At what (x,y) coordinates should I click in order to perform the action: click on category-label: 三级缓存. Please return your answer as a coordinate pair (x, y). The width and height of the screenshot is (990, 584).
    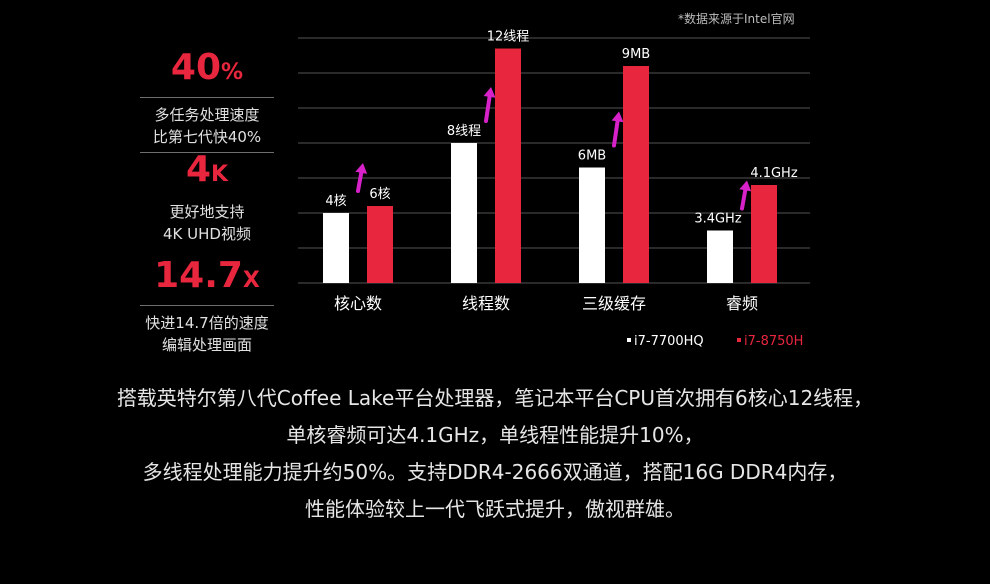
    Looking at the image, I should click on (614, 303).